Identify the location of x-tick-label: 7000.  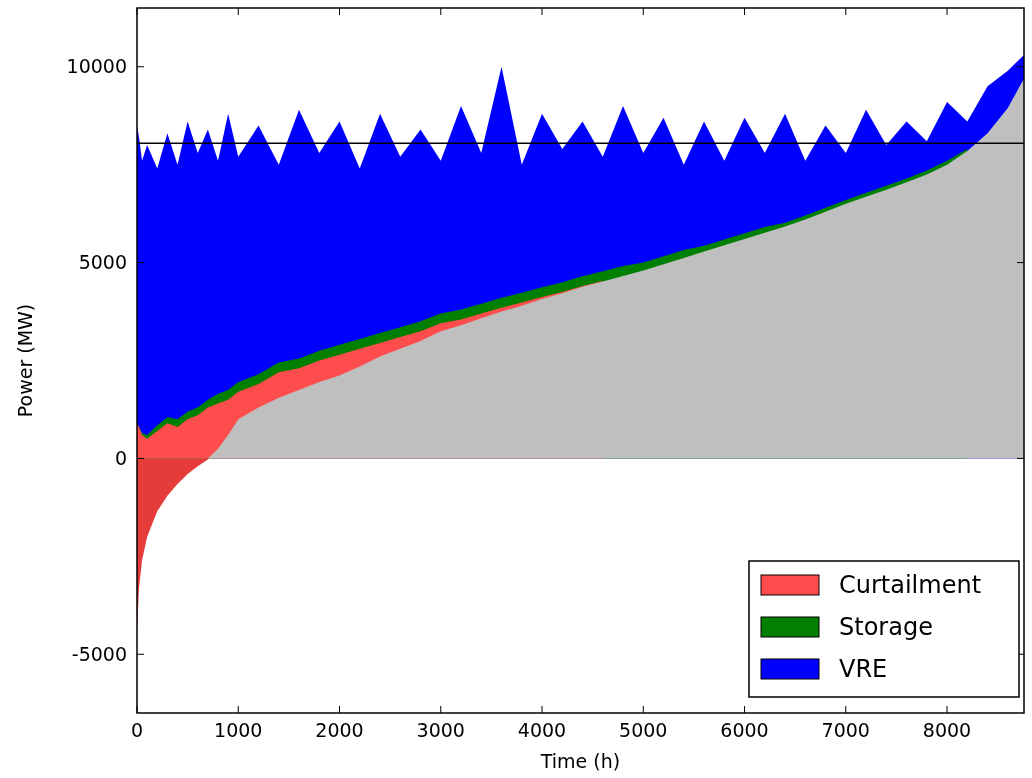
(845, 730).